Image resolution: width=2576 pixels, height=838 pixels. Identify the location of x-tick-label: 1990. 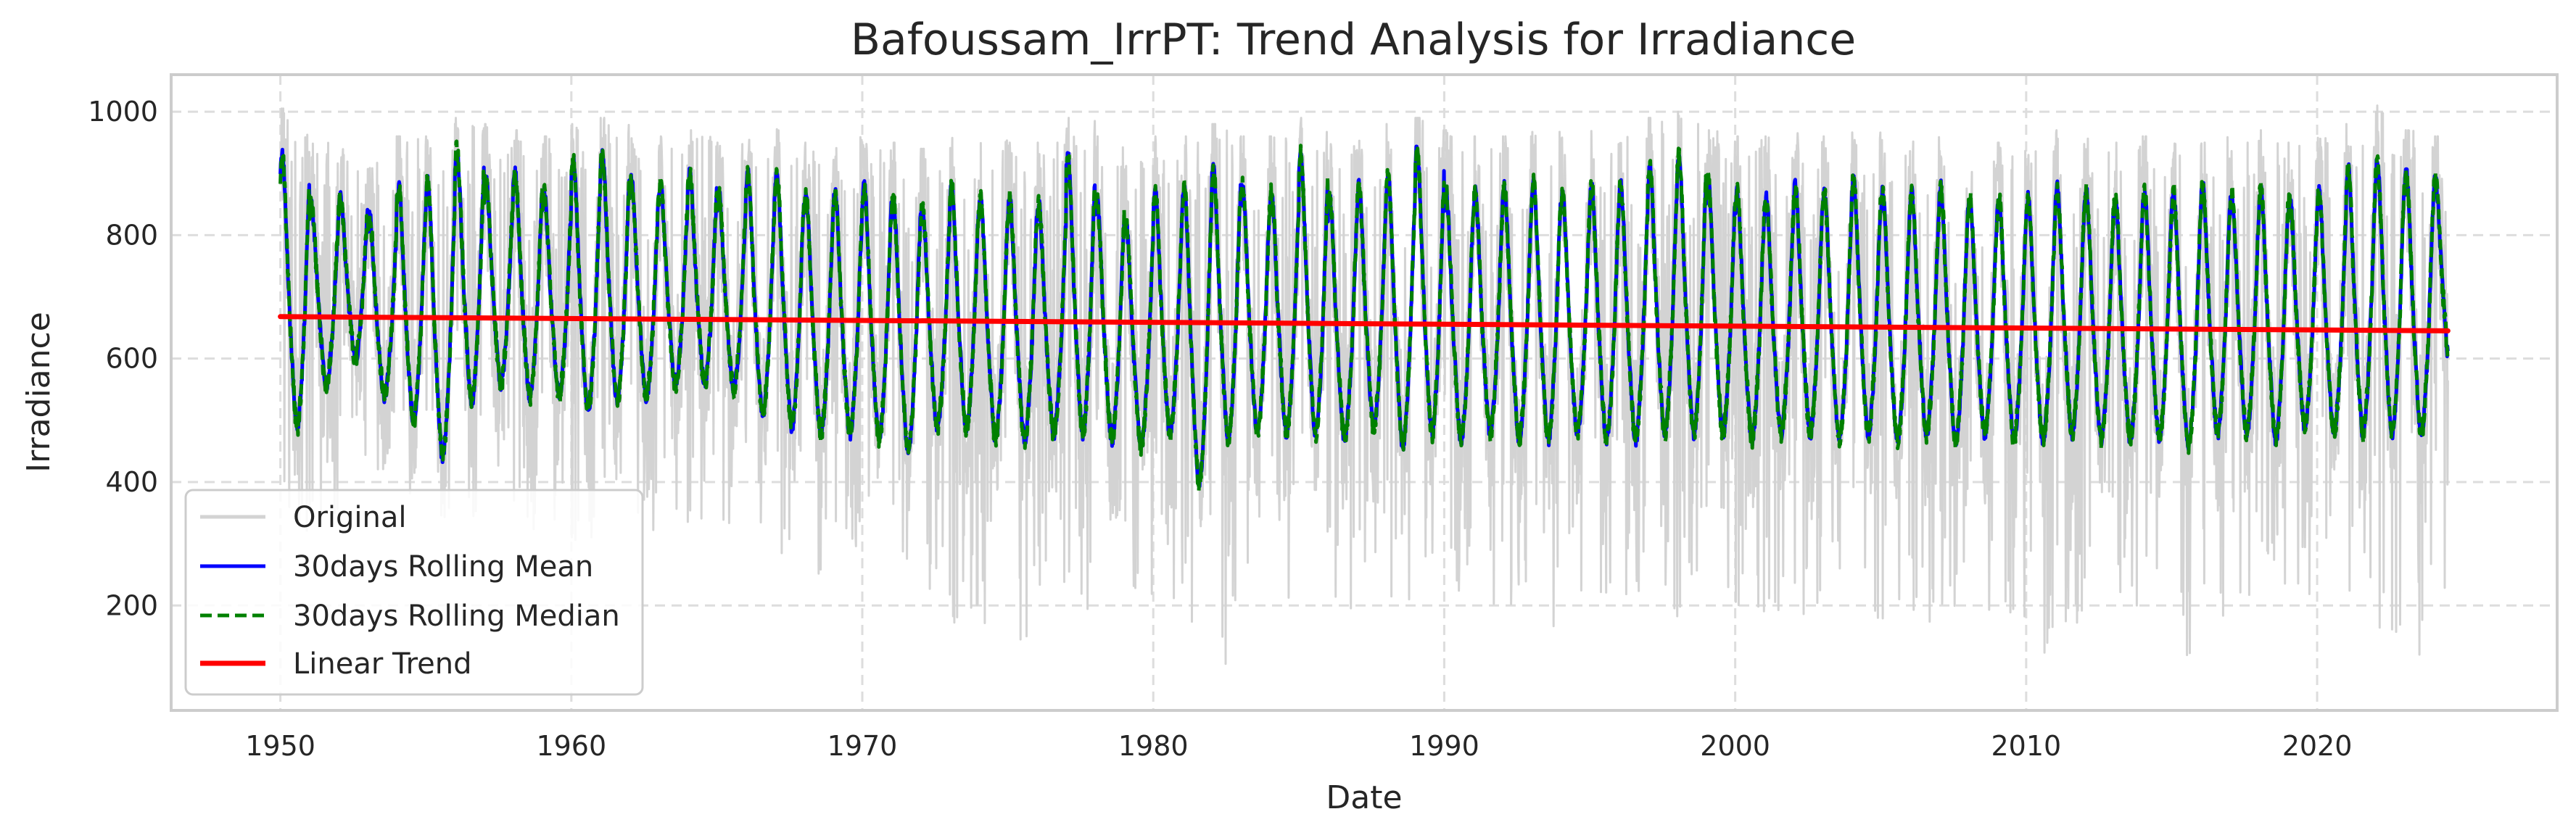
(1444, 746).